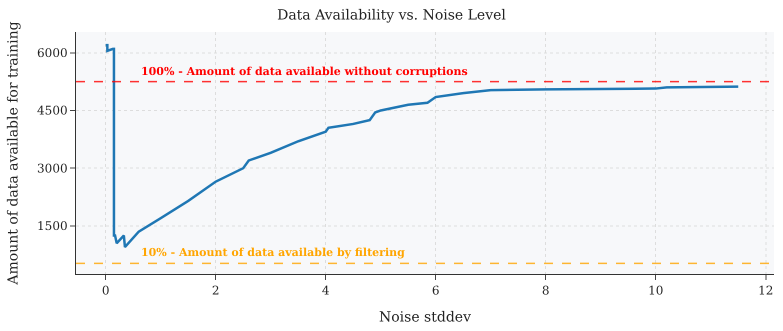 The image size is (783, 331). Describe the element at coordinates (52, 168) in the screenshot. I see `y-tick-label: 3000` at that location.